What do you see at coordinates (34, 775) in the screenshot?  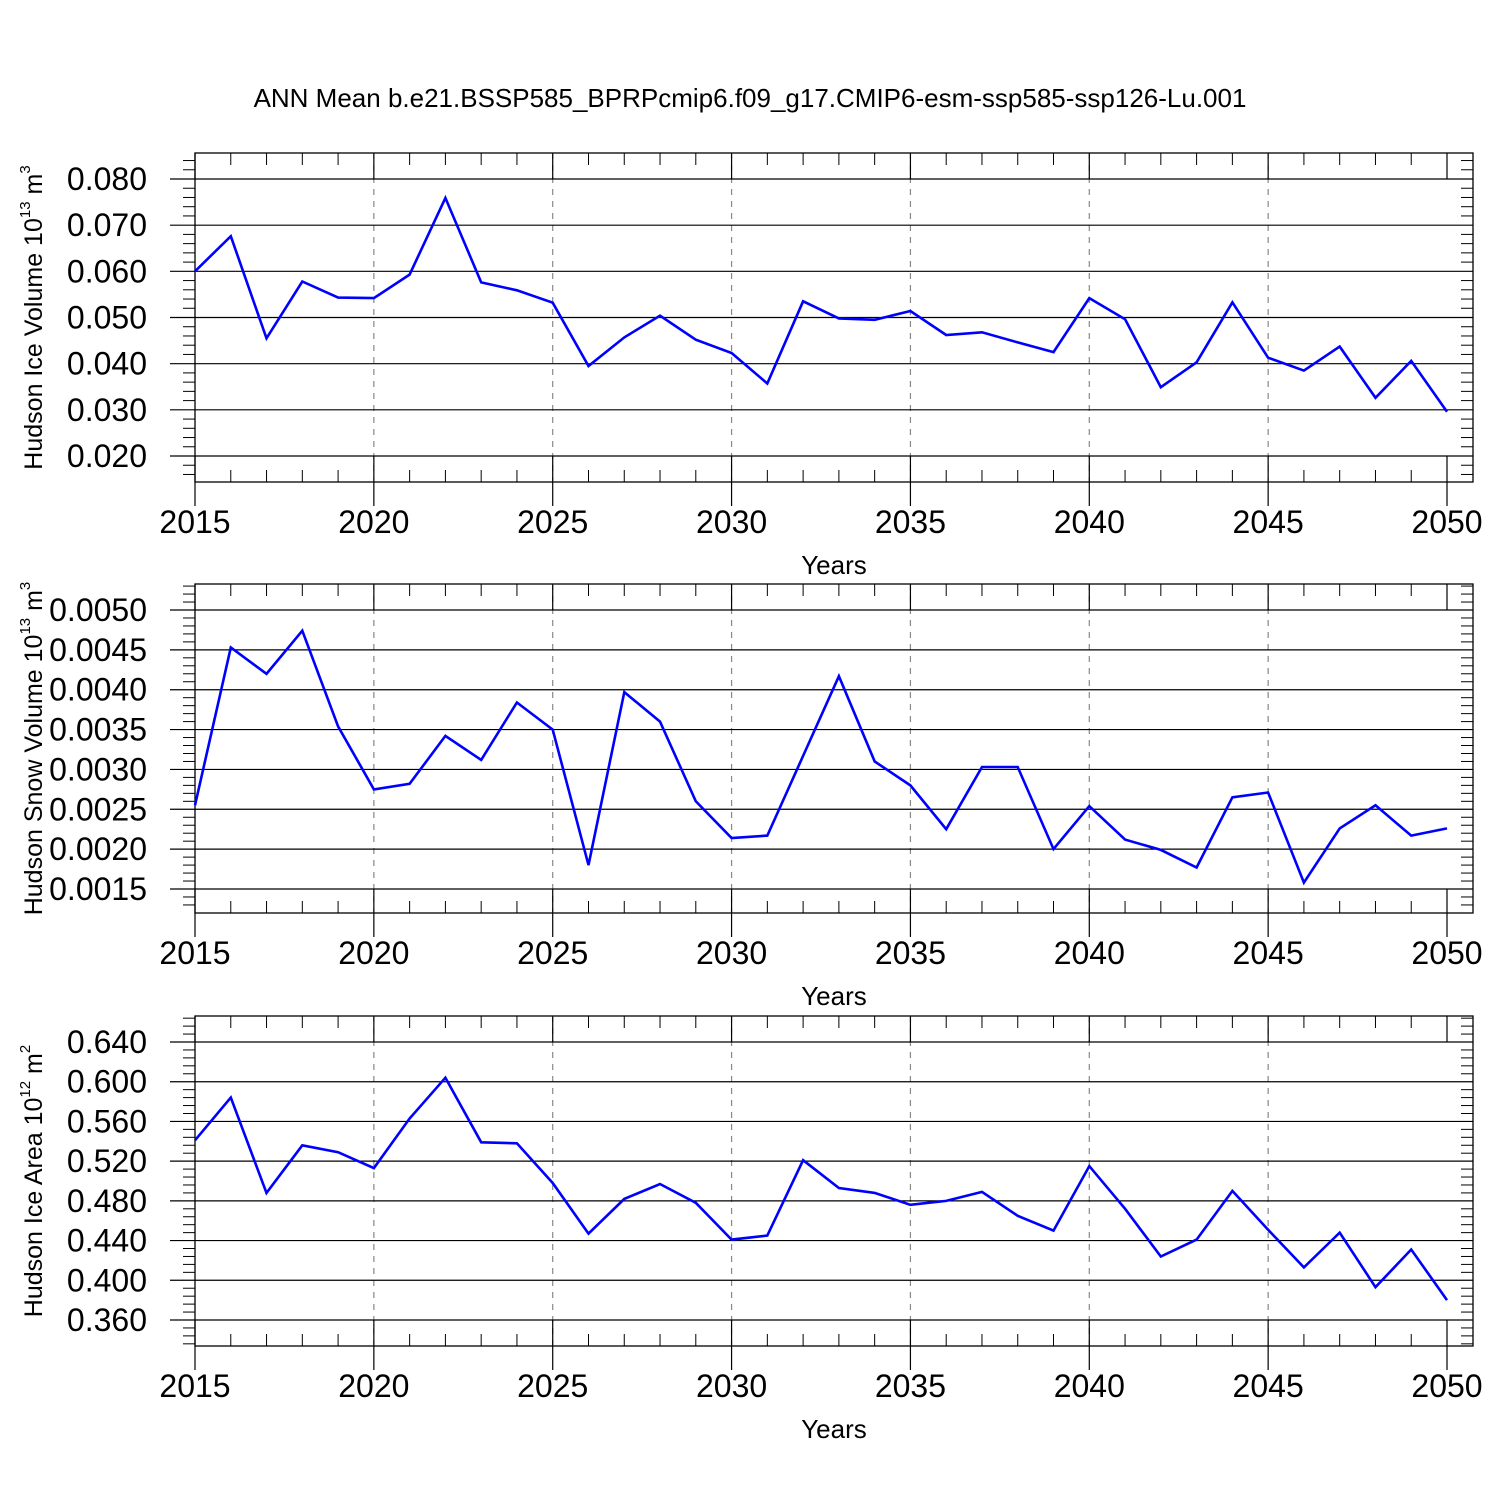 I see `y-axis-label-part: Hudson Snow Volume 10` at bounding box center [34, 775].